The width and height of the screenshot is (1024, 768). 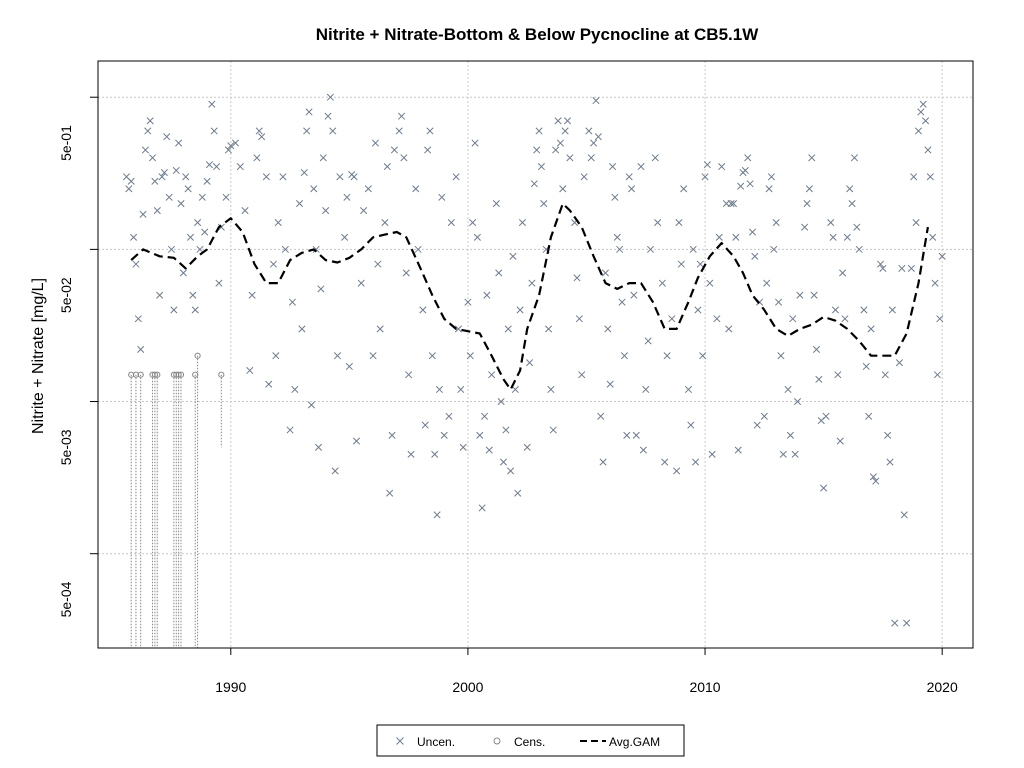 I want to click on censored-point, so click(x=157, y=374).